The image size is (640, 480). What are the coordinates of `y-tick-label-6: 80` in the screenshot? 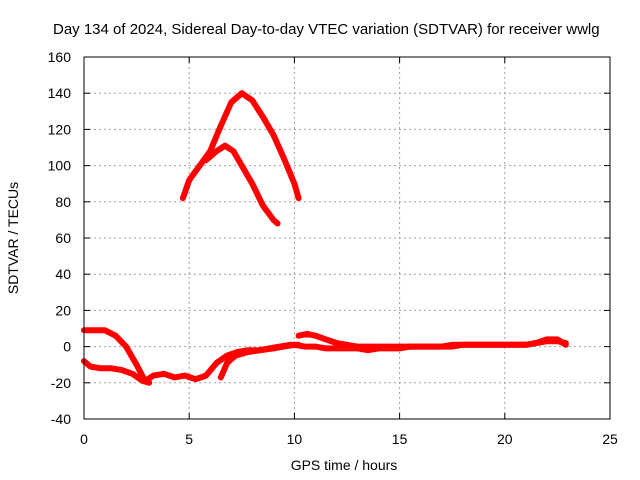 It's located at (63, 202).